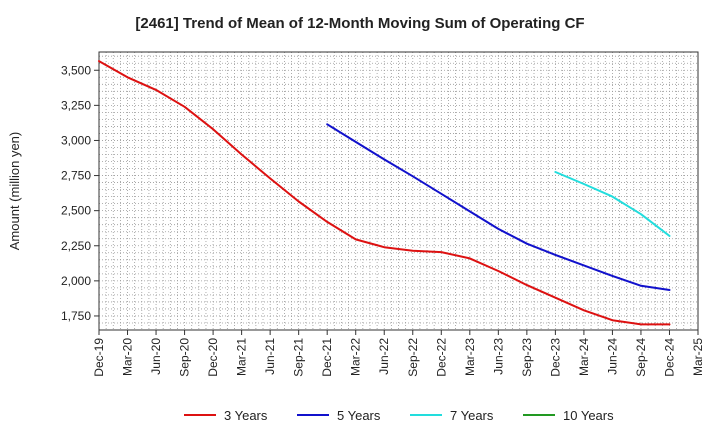  I want to click on series-line-7-years, so click(612, 204).